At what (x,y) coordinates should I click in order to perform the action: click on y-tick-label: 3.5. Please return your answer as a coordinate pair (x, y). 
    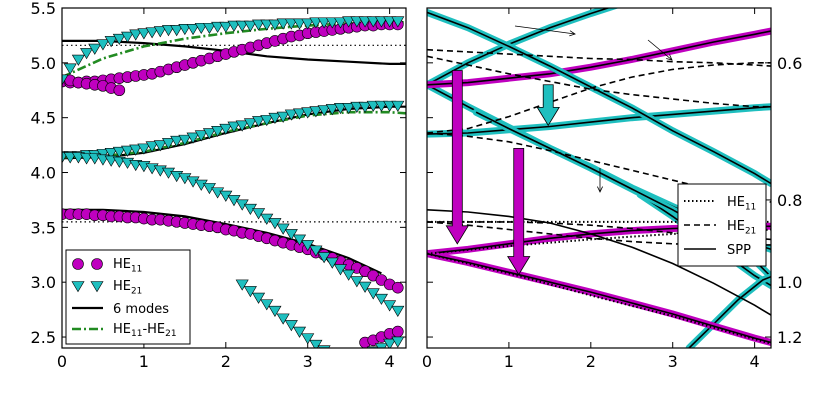
    Looking at the image, I should click on (43, 227).